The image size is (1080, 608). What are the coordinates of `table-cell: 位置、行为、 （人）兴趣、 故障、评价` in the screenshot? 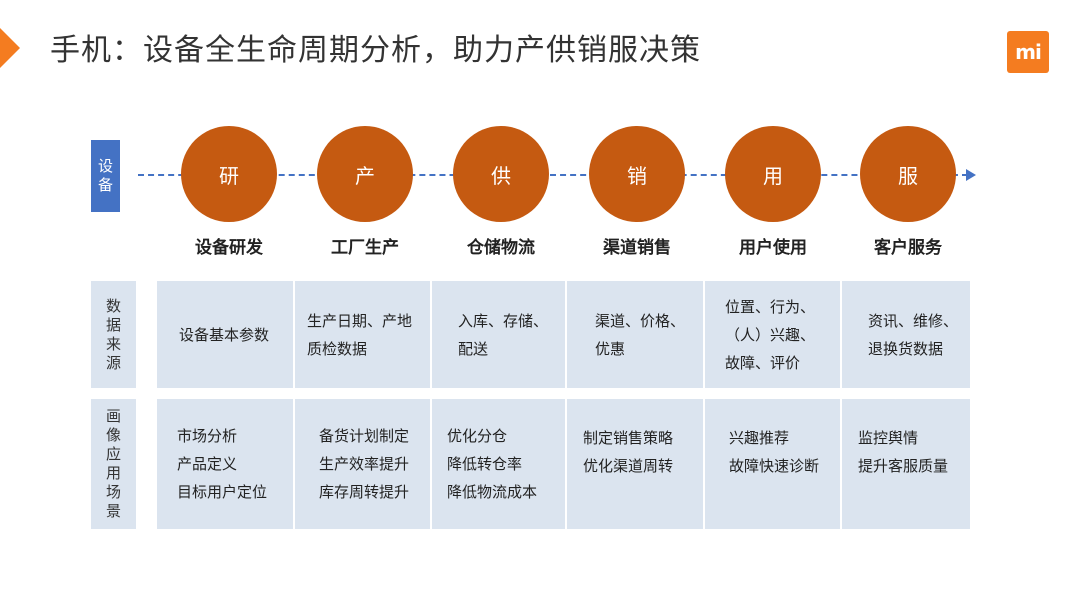 It's located at (772, 334).